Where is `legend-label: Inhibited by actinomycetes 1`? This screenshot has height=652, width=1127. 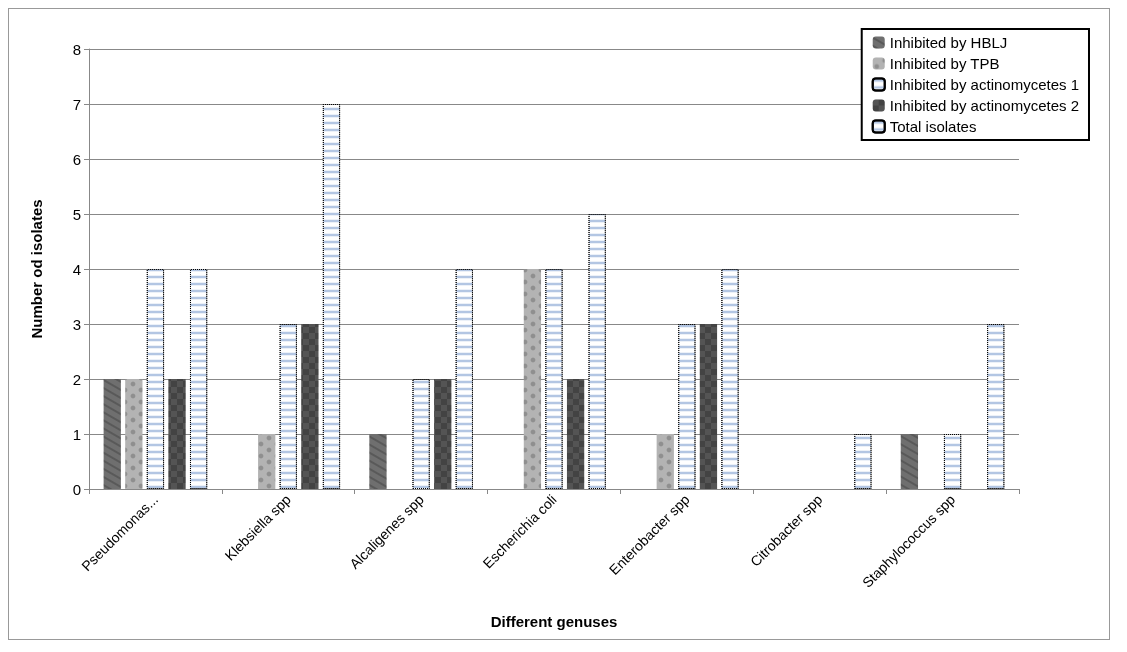 legend-label: Inhibited by actinomycetes 1 is located at coordinates (984, 84).